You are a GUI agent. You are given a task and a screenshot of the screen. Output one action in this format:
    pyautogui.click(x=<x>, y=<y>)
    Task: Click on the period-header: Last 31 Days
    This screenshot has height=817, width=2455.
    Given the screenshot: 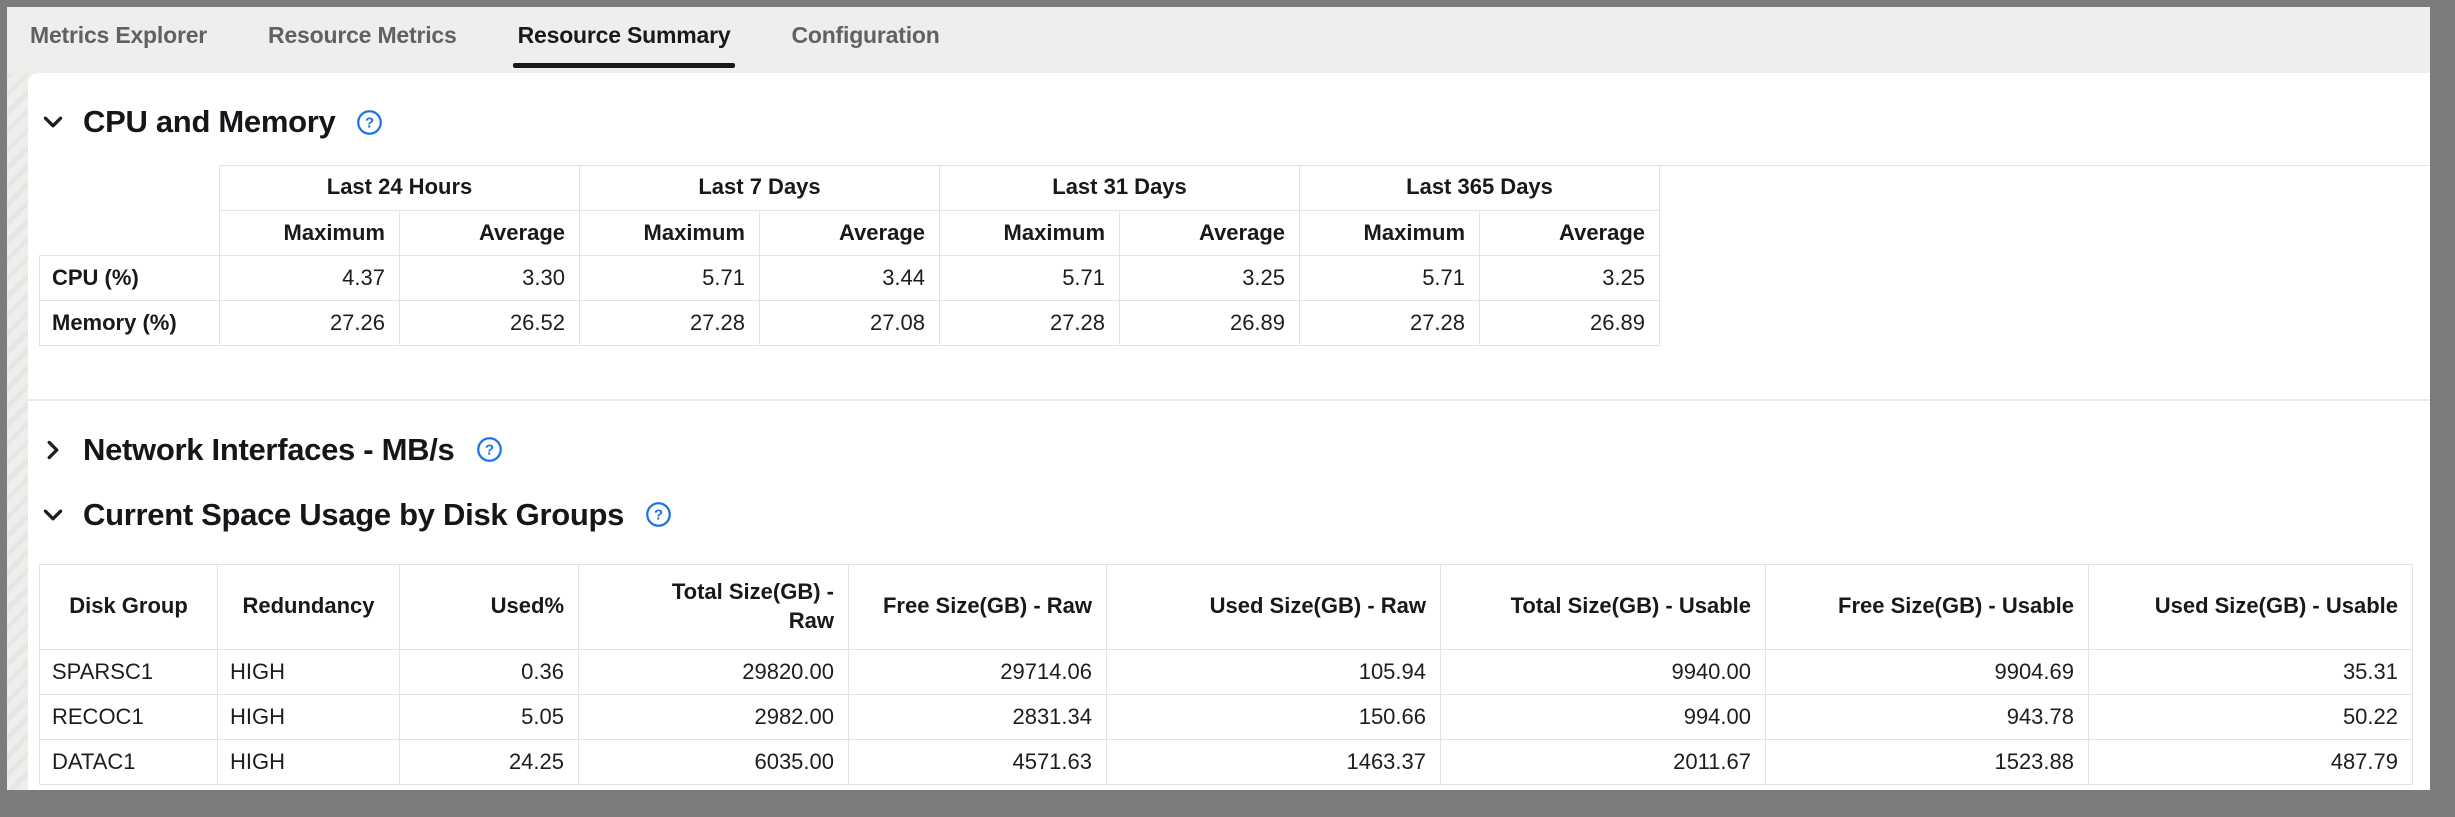 What is the action you would take?
    pyautogui.click(x=1119, y=188)
    